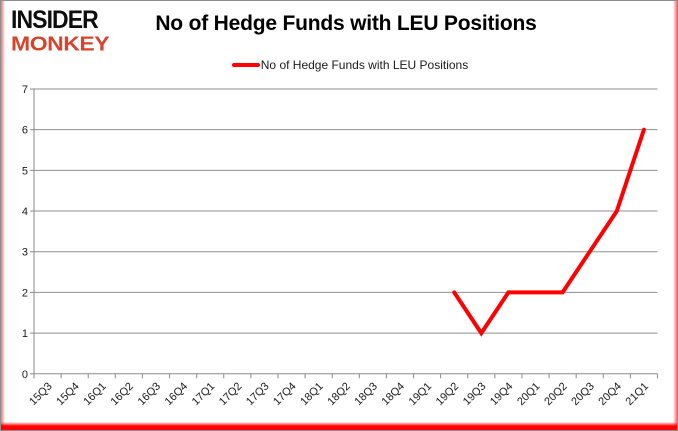  What do you see at coordinates (394, 394) in the screenshot?
I see `x-tick-label: 18Q4` at bounding box center [394, 394].